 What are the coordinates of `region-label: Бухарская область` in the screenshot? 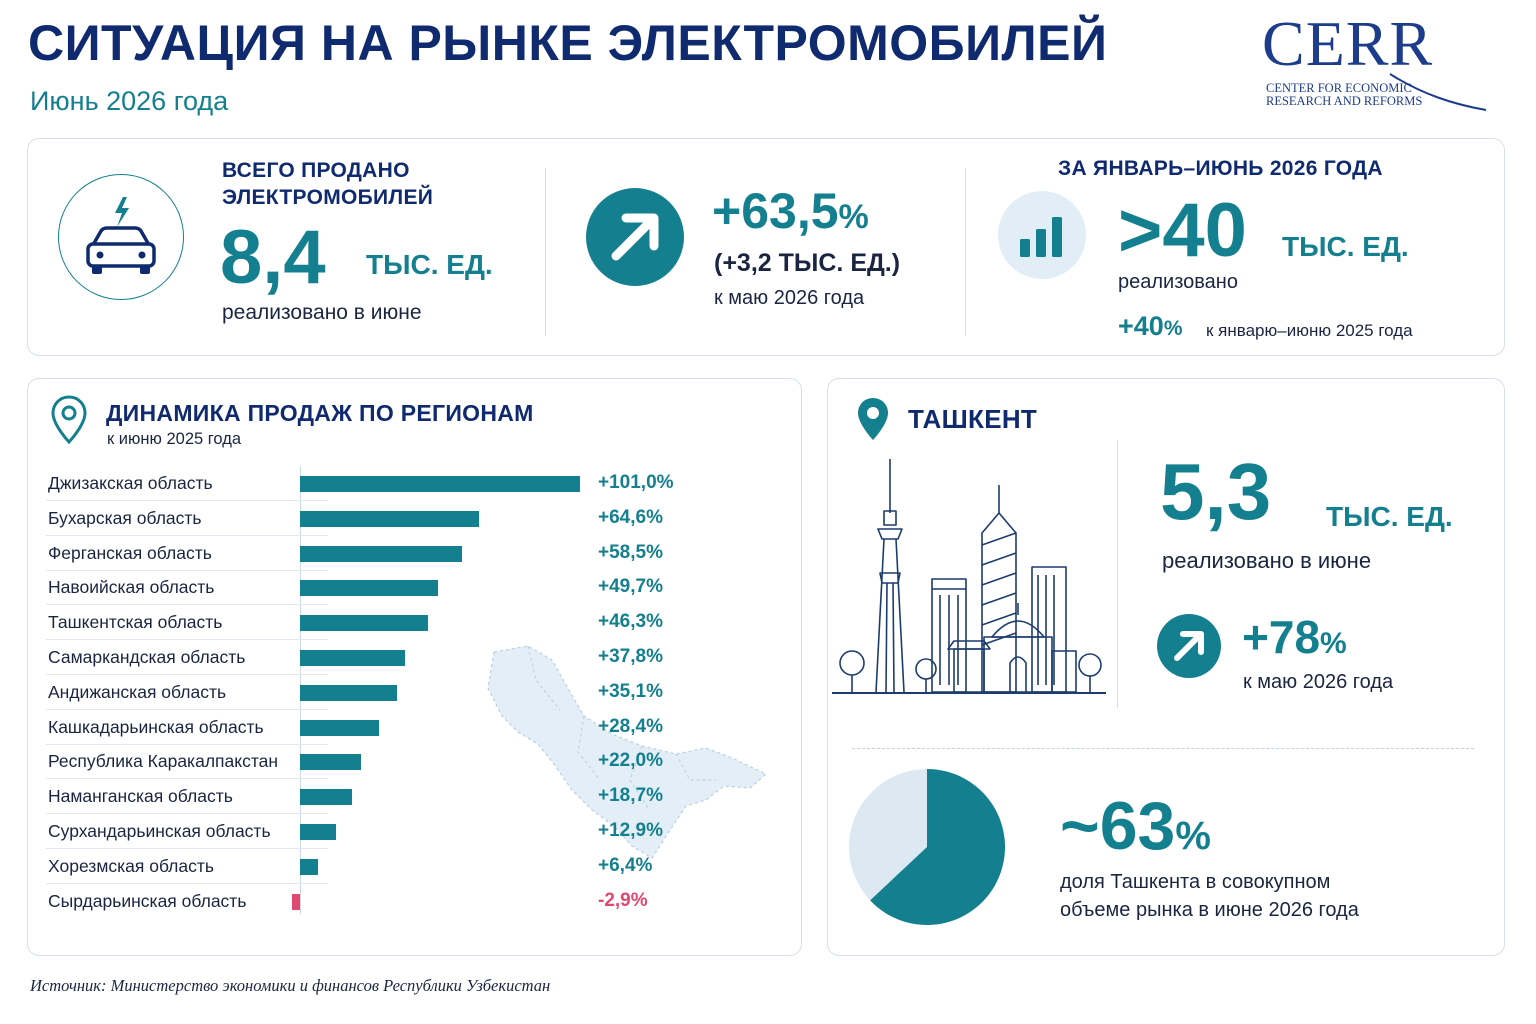 It's located at (125, 517).